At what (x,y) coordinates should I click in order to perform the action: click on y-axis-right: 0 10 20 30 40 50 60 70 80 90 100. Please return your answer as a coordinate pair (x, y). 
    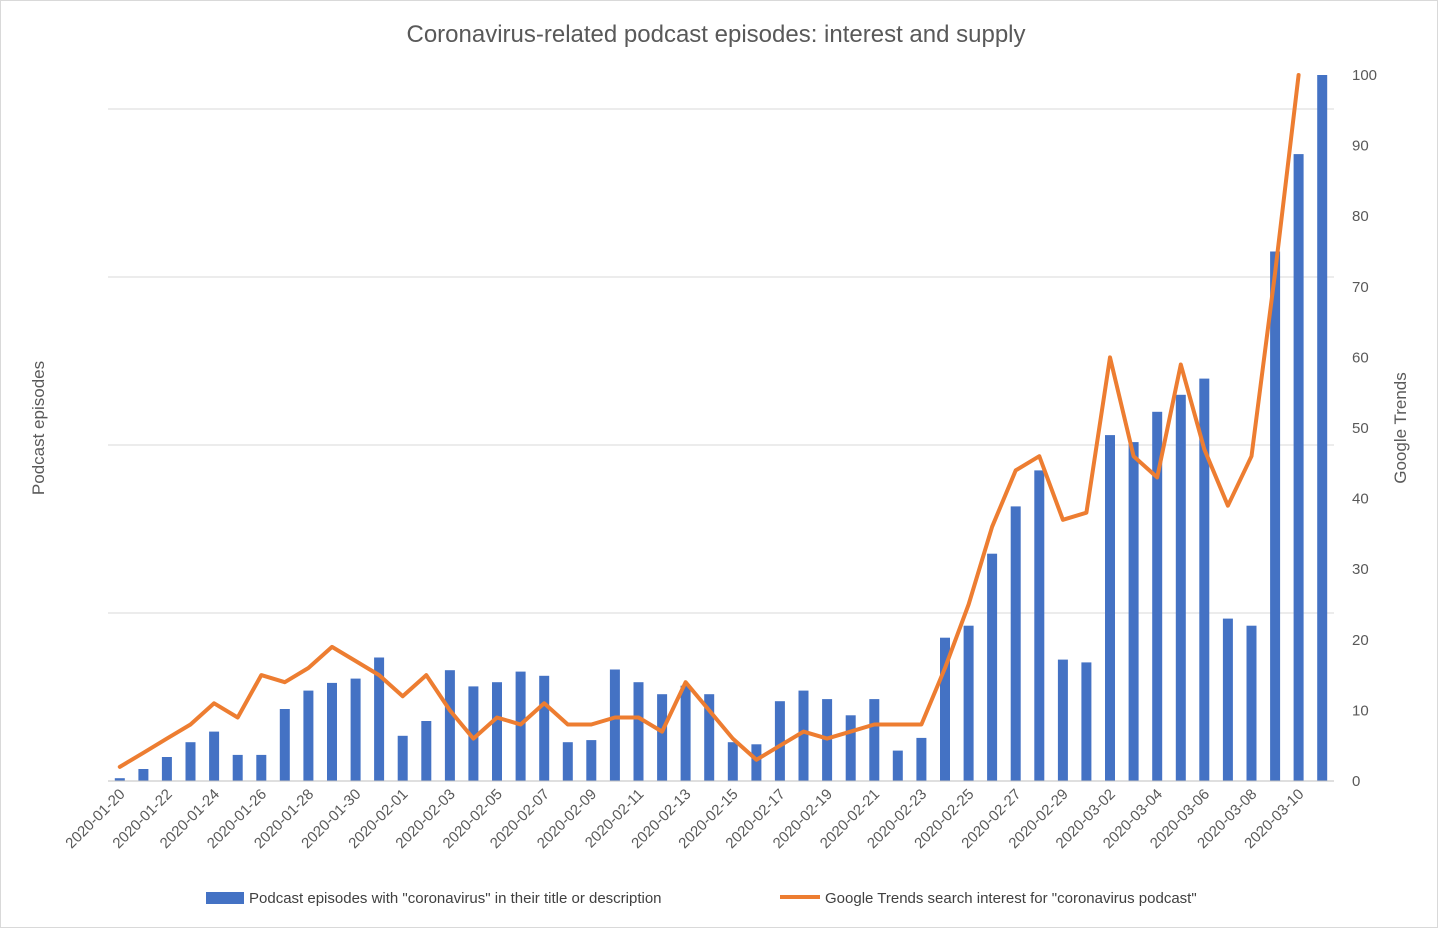
    Looking at the image, I should click on (1364, 428).